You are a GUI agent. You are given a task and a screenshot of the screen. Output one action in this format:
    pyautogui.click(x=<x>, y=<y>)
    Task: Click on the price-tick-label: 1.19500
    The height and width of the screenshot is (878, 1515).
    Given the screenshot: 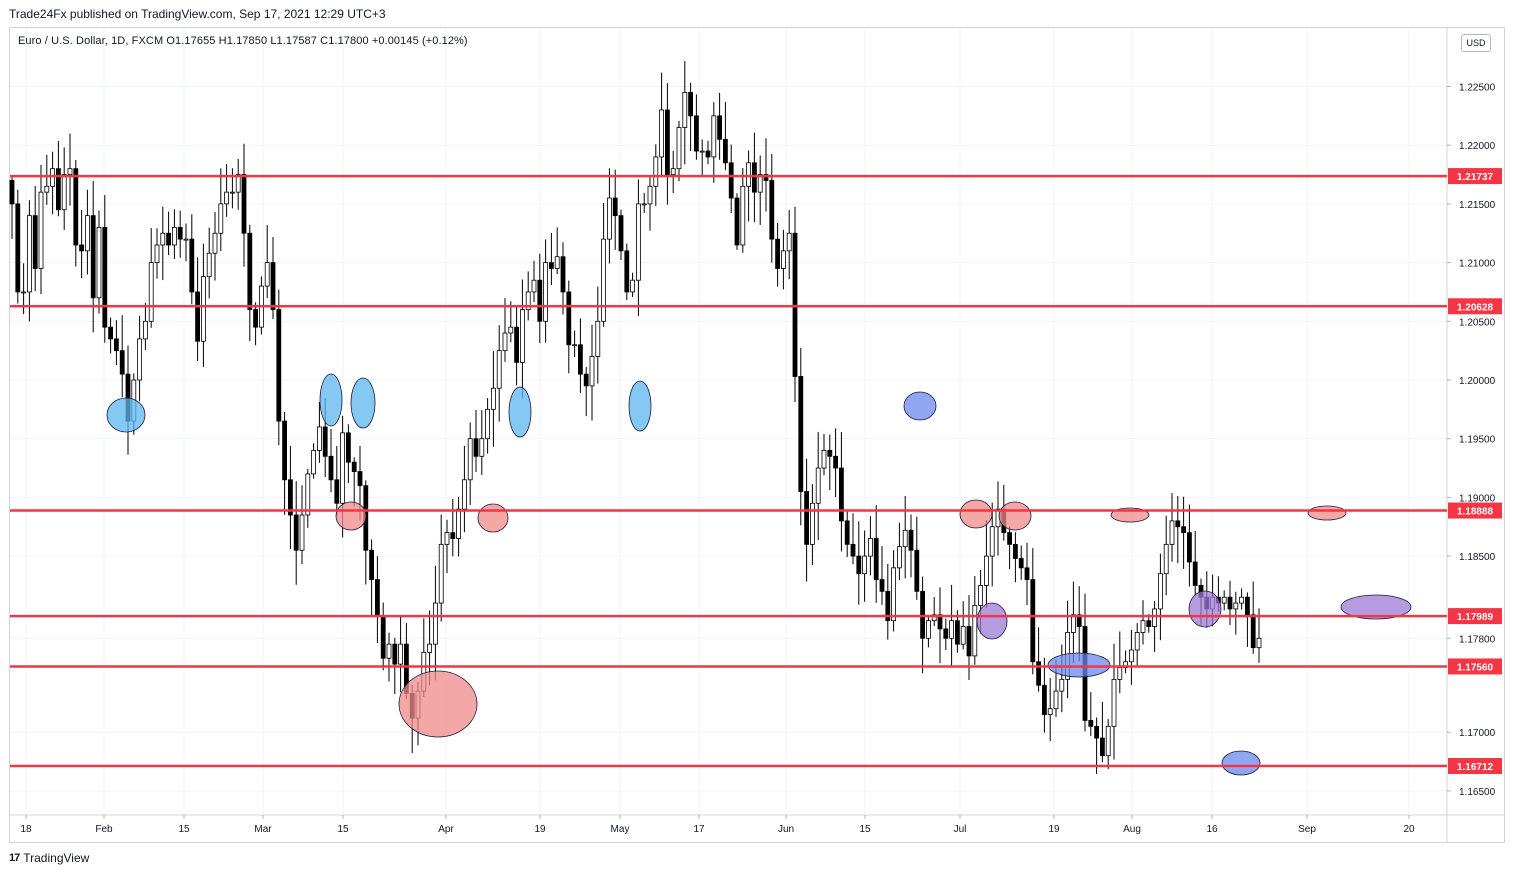 What is the action you would take?
    pyautogui.click(x=1477, y=440)
    